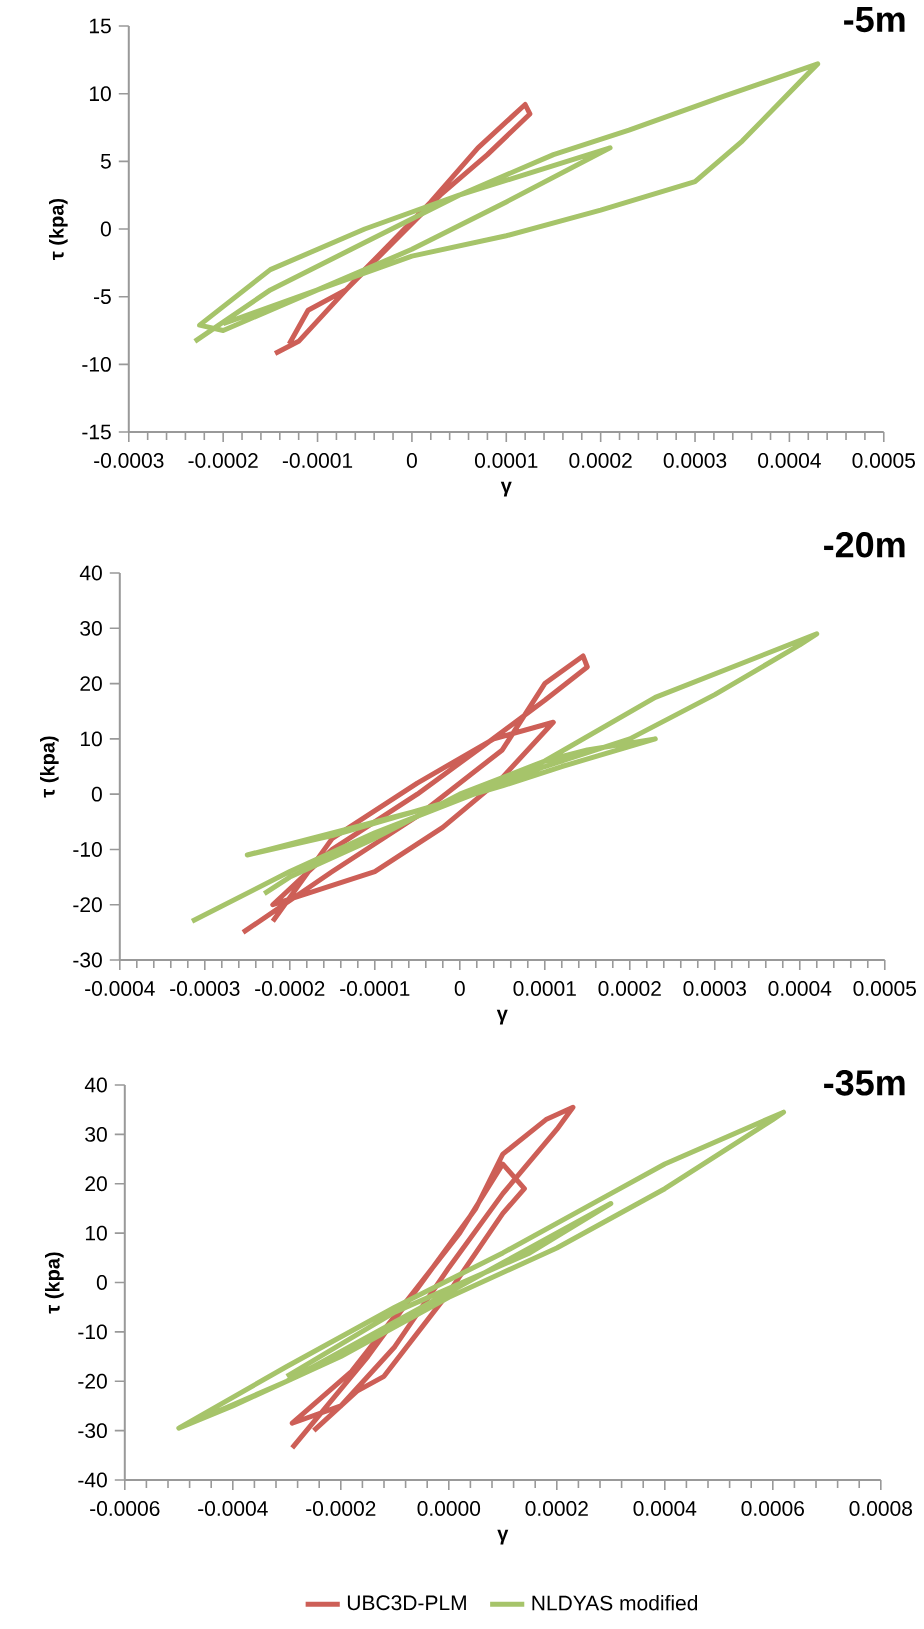  Describe the element at coordinates (96, 432) in the screenshot. I see `y-tick-label: -15` at that location.